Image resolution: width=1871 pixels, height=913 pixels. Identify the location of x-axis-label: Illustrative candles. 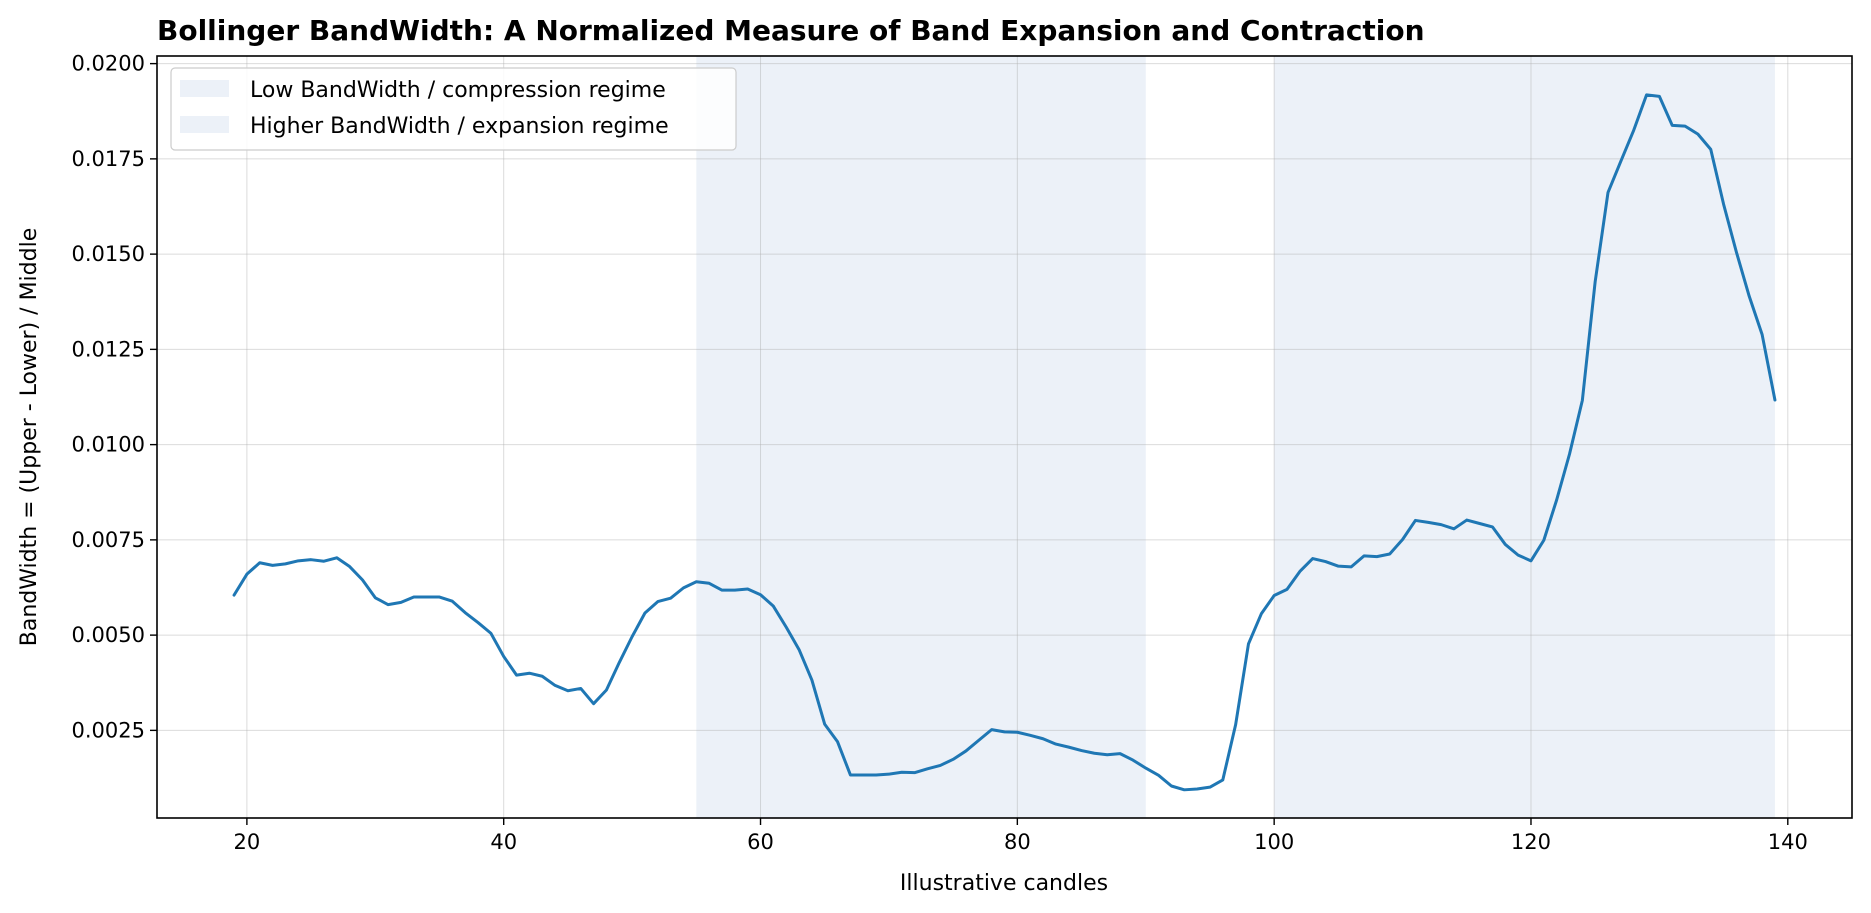
(1004, 883).